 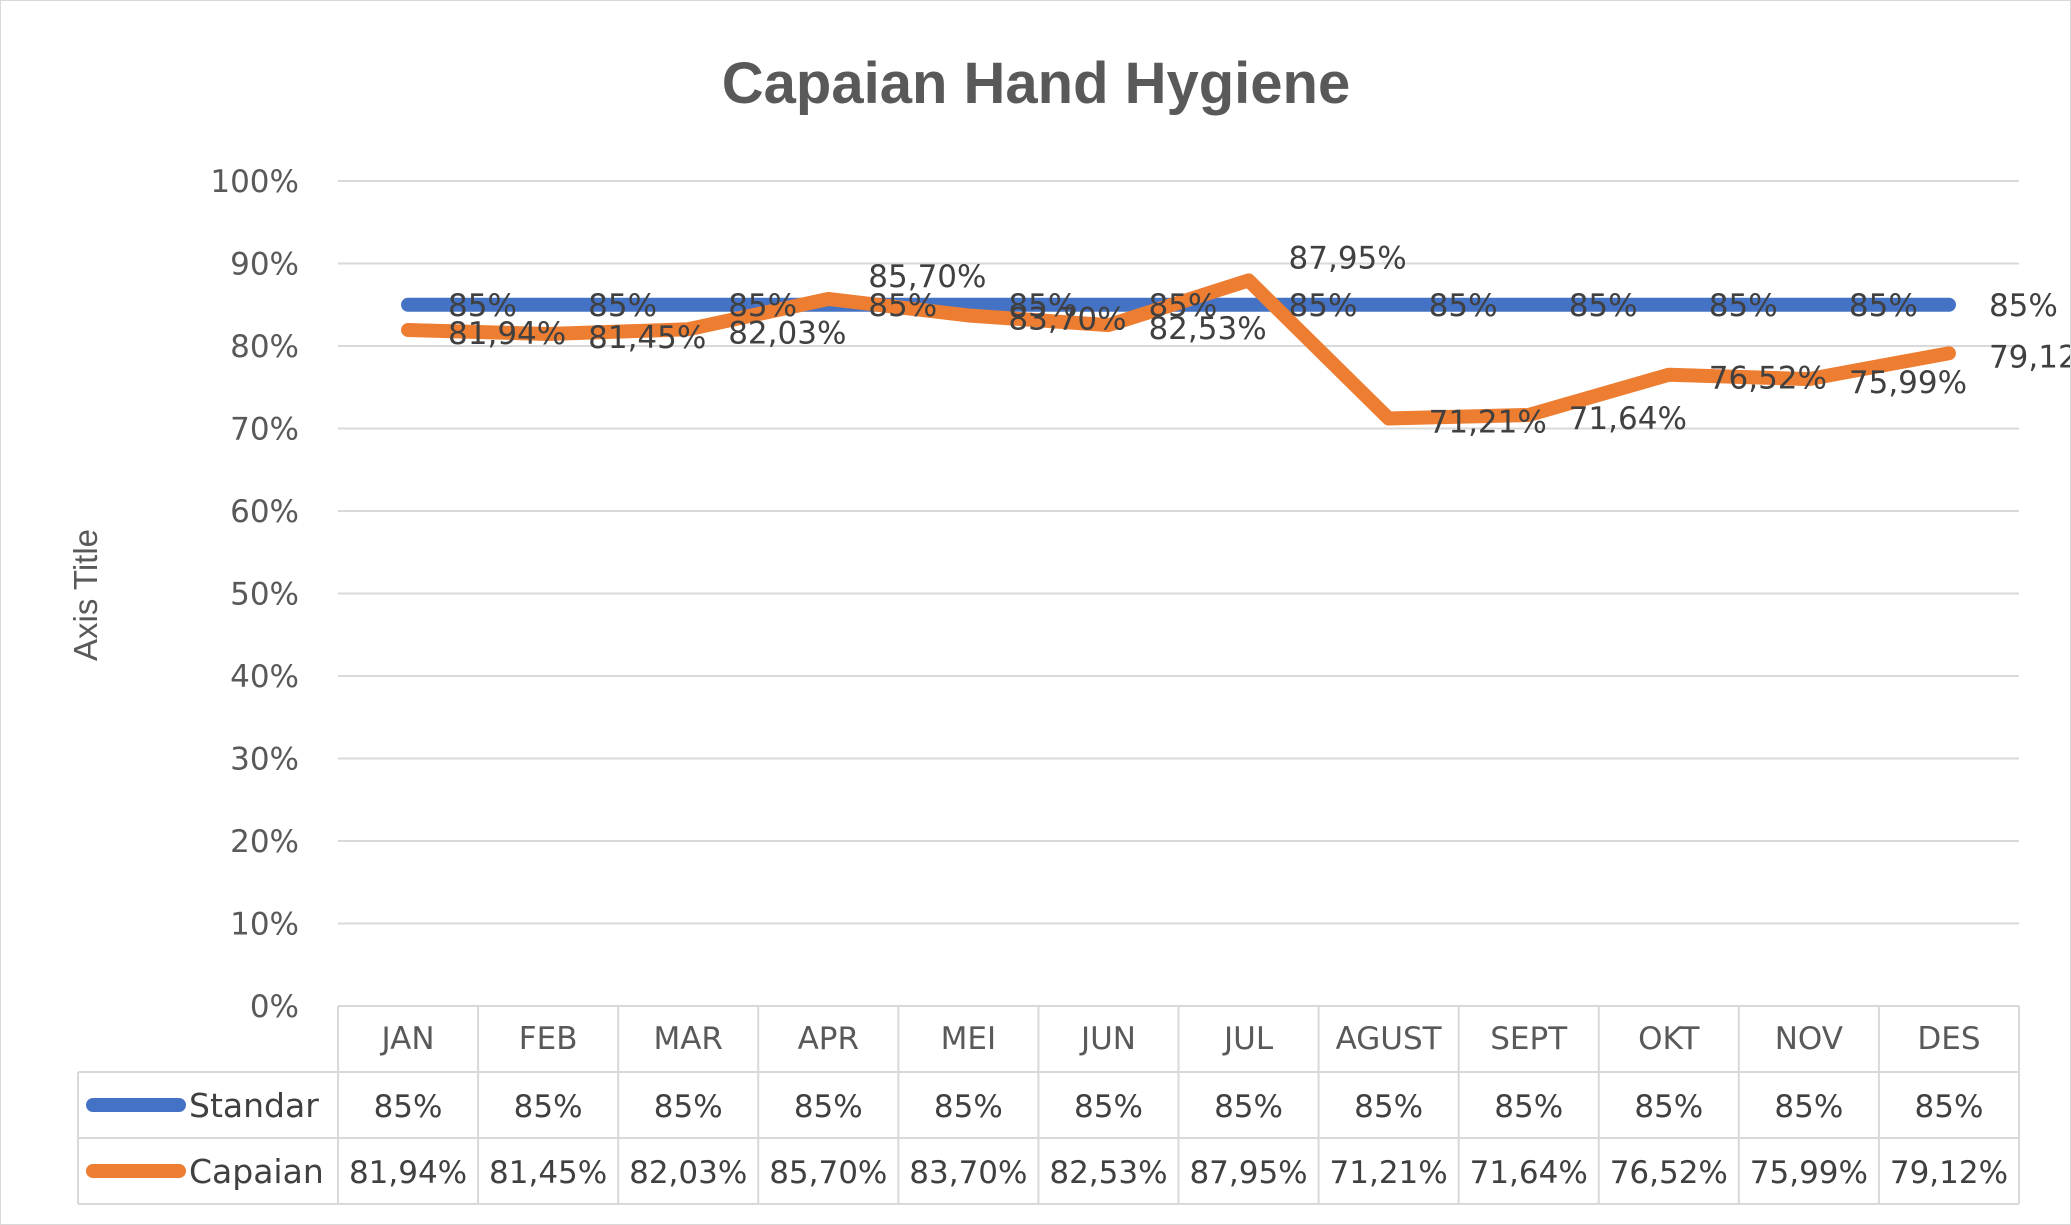 What do you see at coordinates (1529, 1173) in the screenshot?
I see `table-cell: 71,64%` at bounding box center [1529, 1173].